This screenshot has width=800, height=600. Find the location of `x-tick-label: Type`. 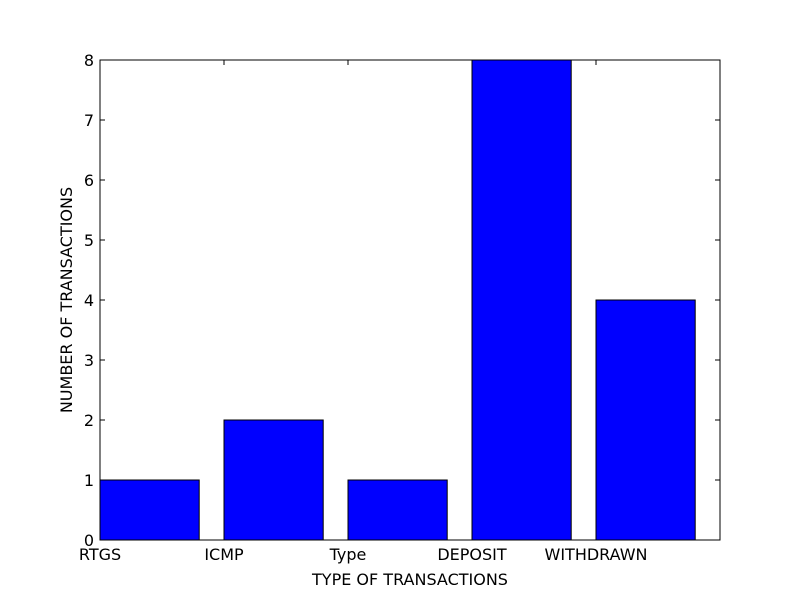

x-tick-label: Type is located at coordinates (348, 554).